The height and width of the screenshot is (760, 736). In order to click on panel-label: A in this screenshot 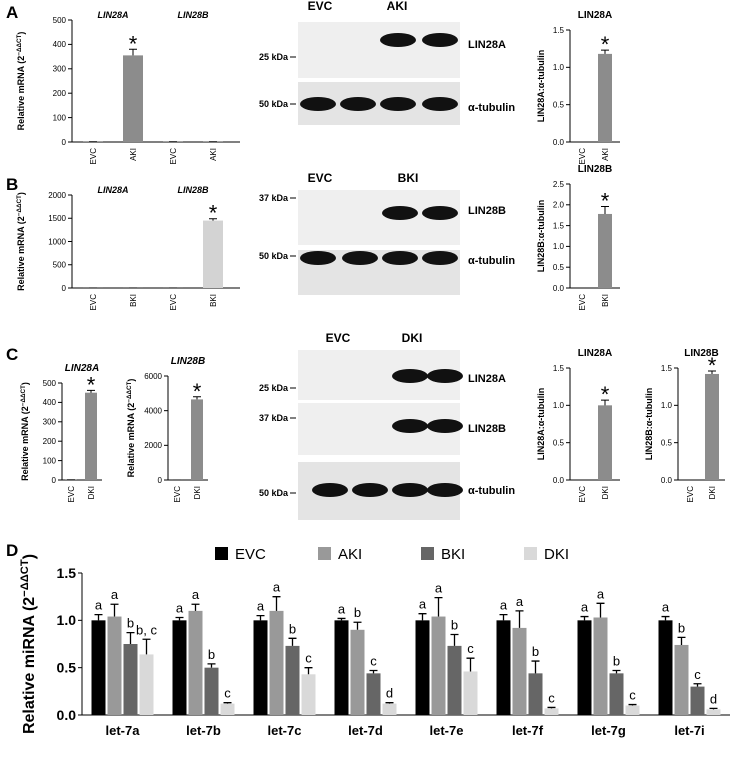, I will do `click(12, 12)`.